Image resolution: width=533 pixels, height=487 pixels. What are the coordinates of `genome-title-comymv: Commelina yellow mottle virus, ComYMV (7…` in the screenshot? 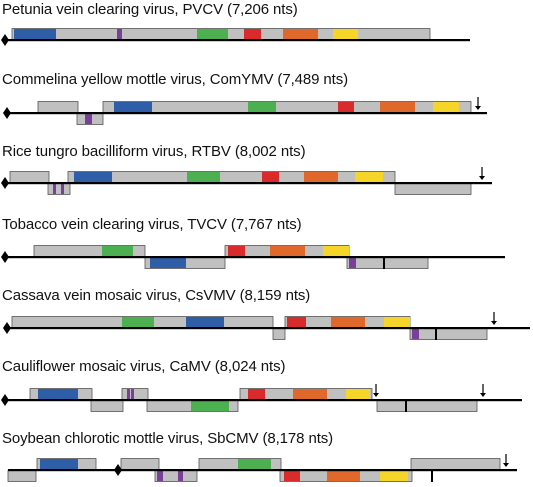 It's located at (175, 79).